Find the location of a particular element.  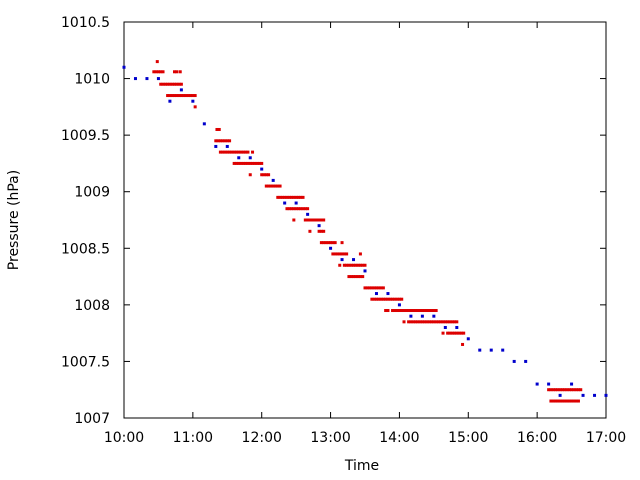

x-tick-label: 11:00 is located at coordinates (193, 438).